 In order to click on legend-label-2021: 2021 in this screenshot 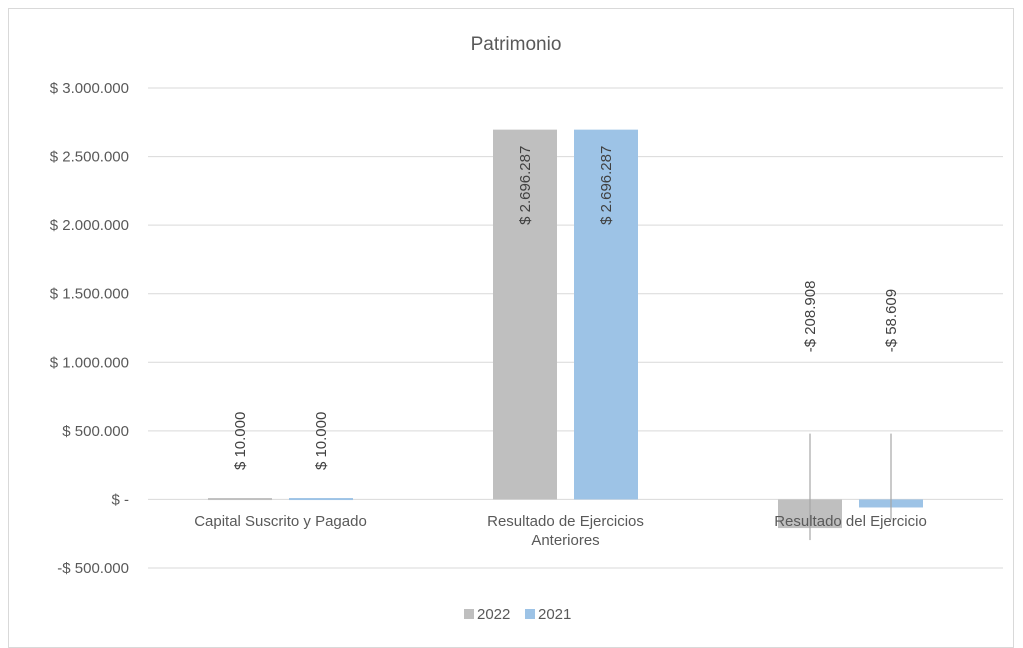, I will do `click(554, 614)`.